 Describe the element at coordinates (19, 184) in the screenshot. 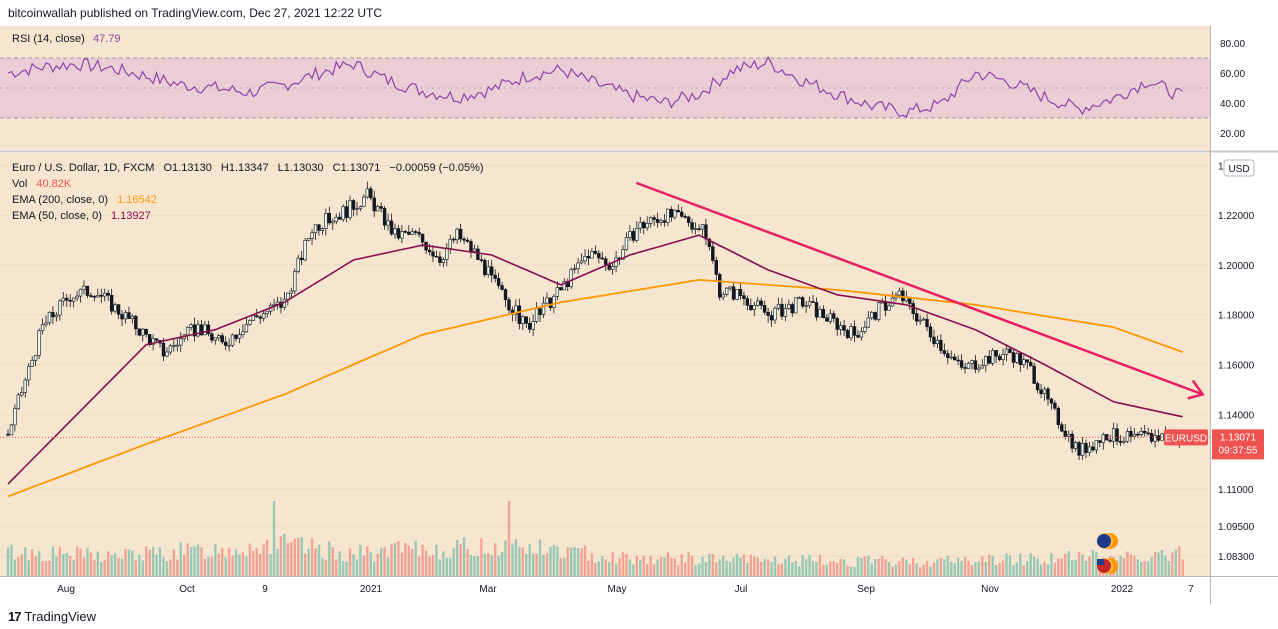

I see `volume-legend-name: Vol` at that location.